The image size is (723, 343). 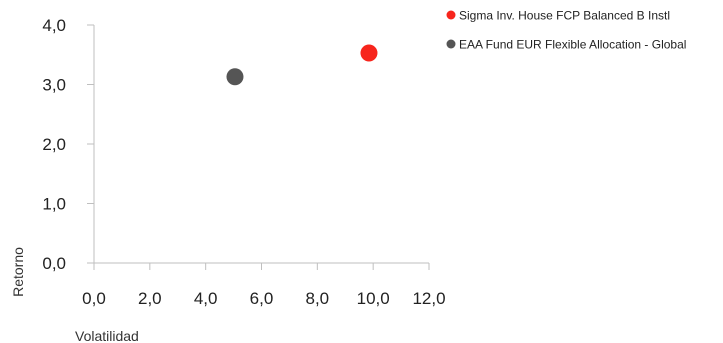 What do you see at coordinates (54, 144) in the screenshot?
I see `y-tick-label: 2,0` at bounding box center [54, 144].